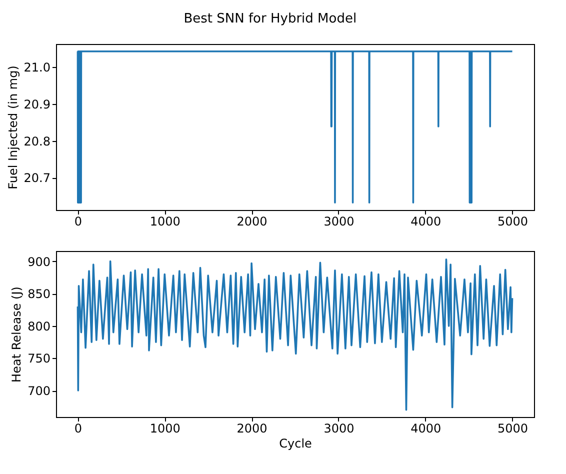 Image resolution: width=566 pixels, height=474 pixels. What do you see at coordinates (37, 104) in the screenshot?
I see `y-tick-label: 20.9` at bounding box center [37, 104].